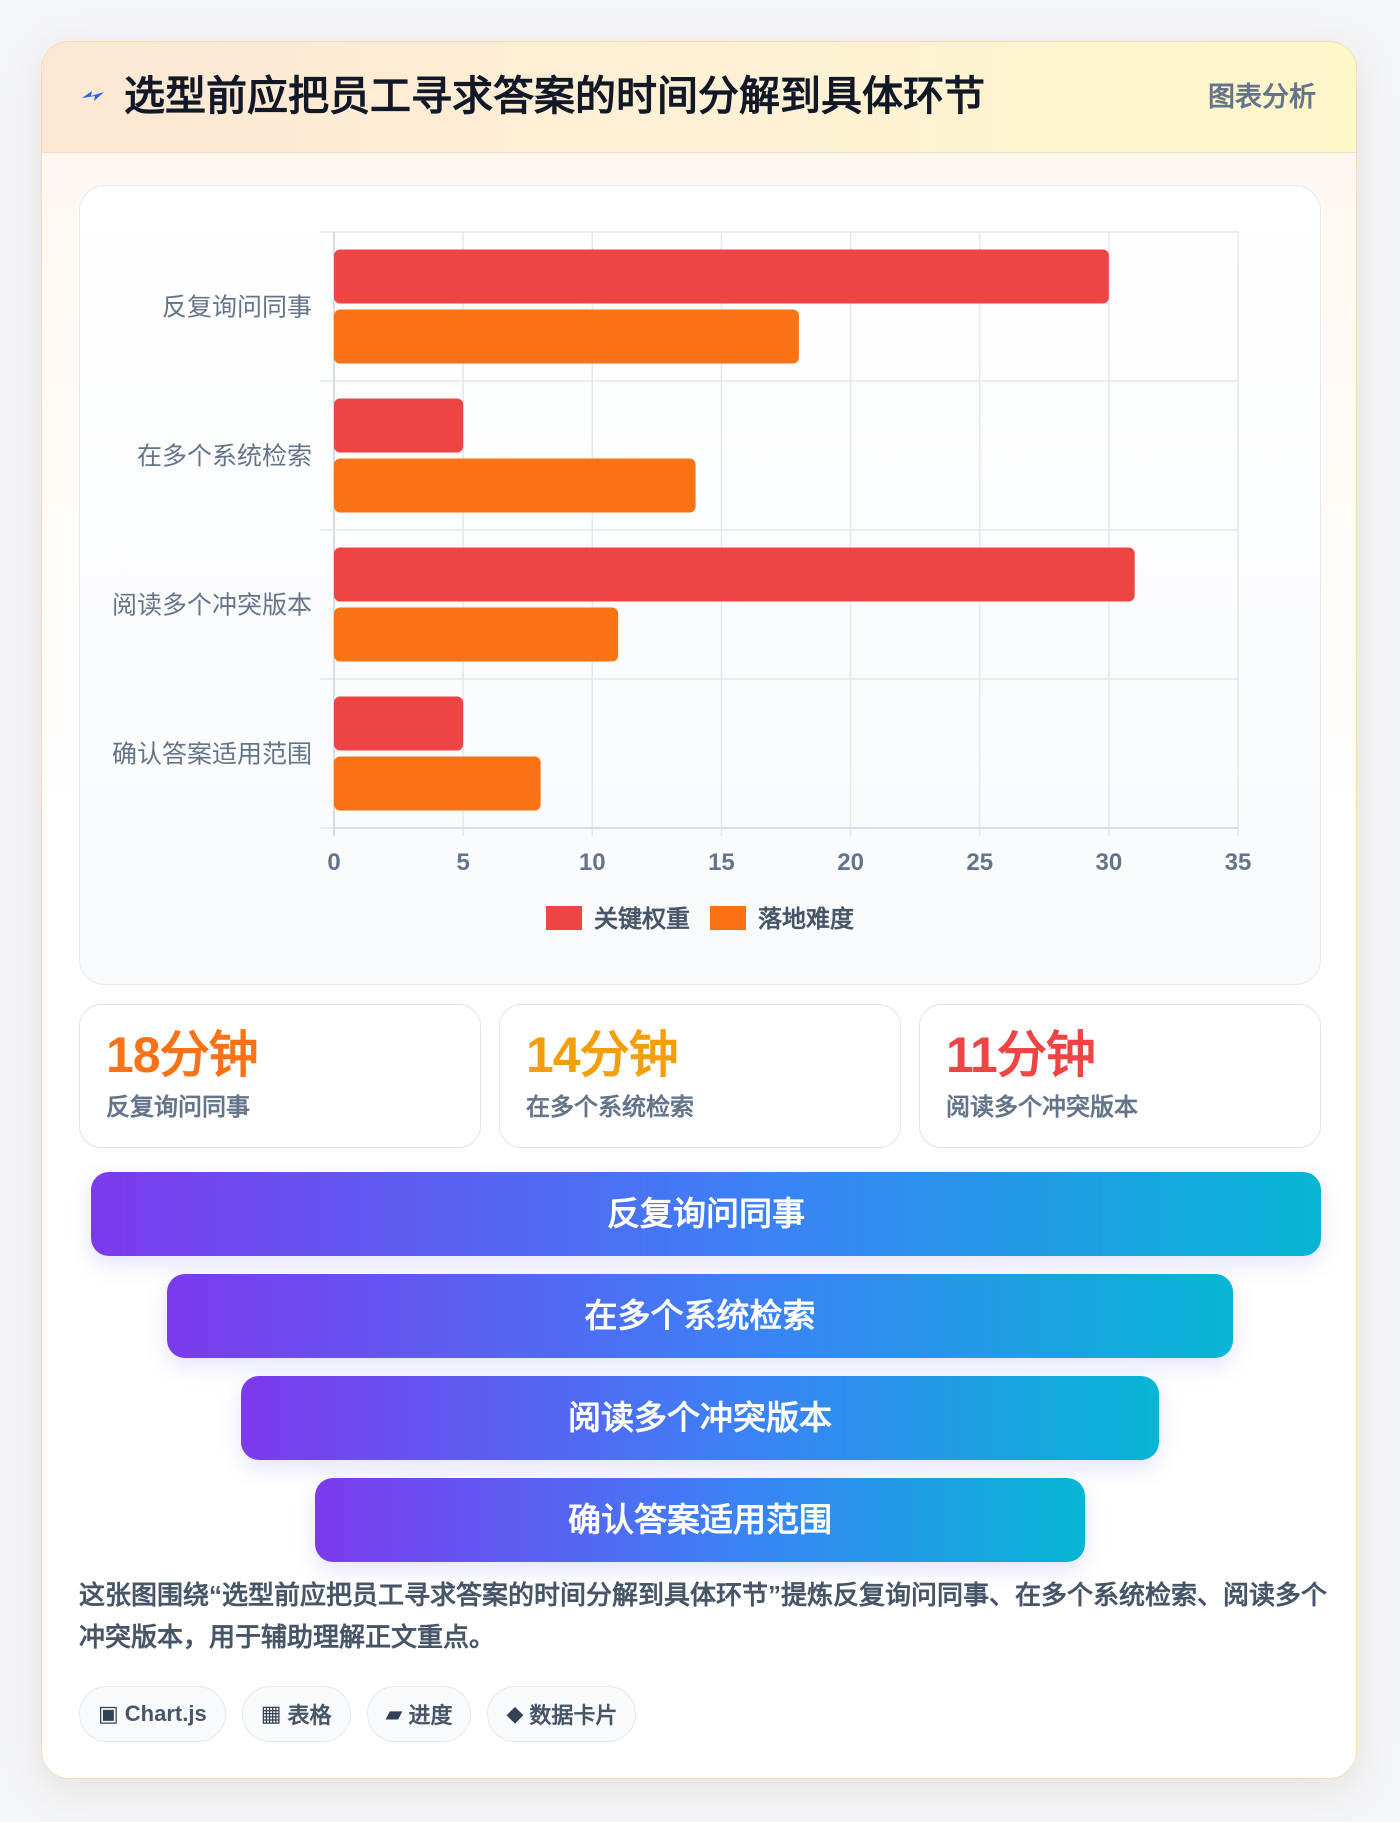 The image size is (1400, 1822). Describe the element at coordinates (224, 457) in the screenshot. I see `category-label: 在多个系统检索` at that location.